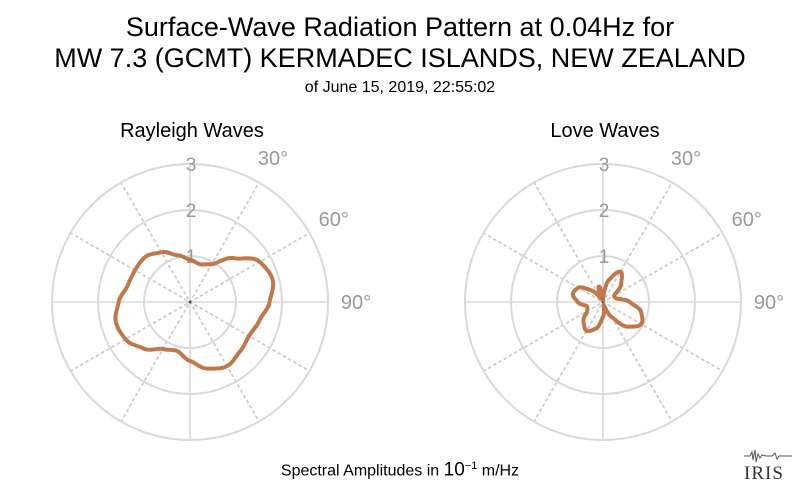  What do you see at coordinates (454, 470) in the screenshot?
I see `units-base: 10` at bounding box center [454, 470].